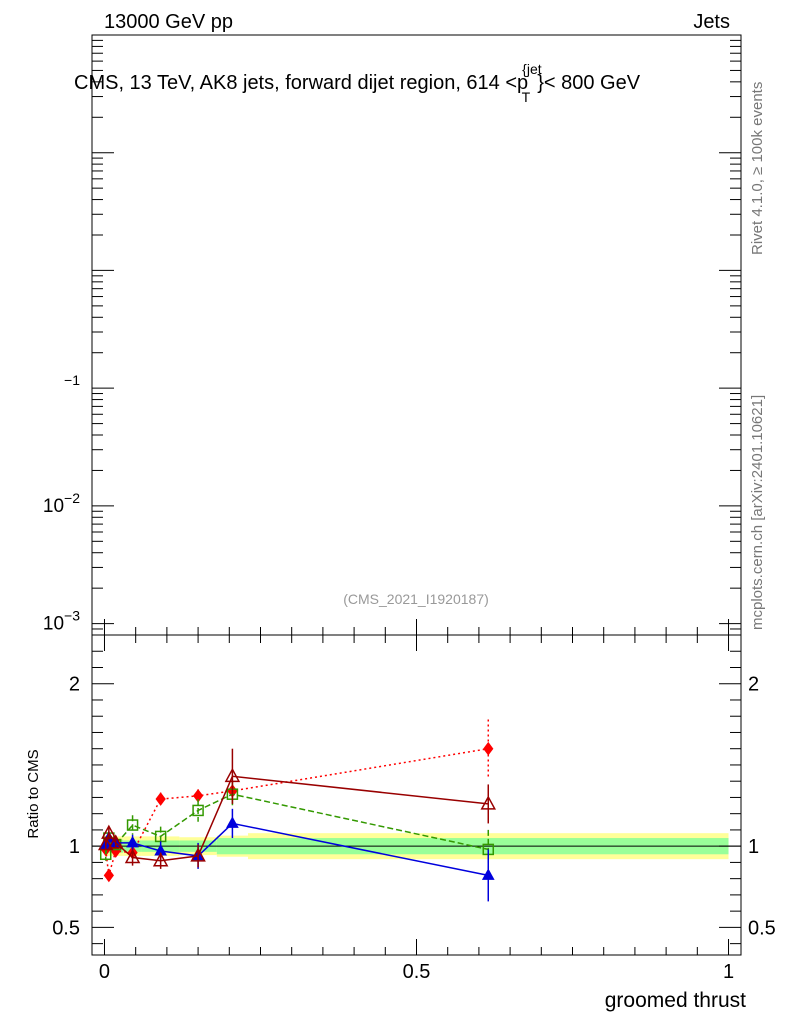 Image resolution: width=786 pixels, height=1024 pixels. I want to click on ratio-y-tick-label-right: 1, so click(753, 847).